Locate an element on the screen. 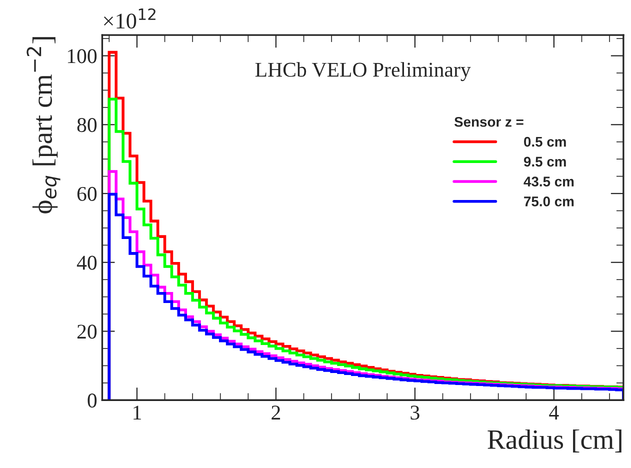  legend-label: 0.5 cm is located at coordinates (545, 141).